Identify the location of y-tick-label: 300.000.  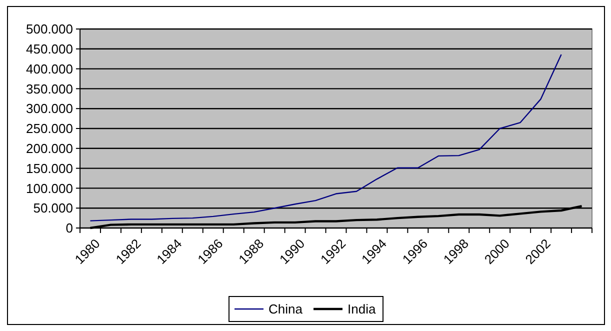
(49, 108).